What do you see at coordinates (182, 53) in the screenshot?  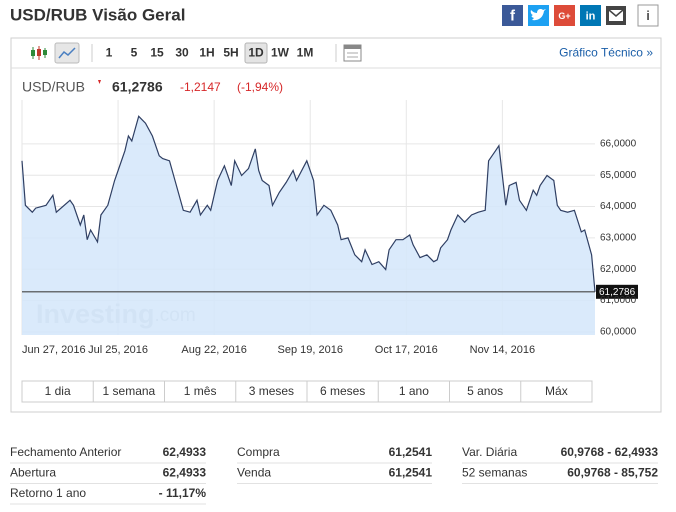 I see `interval-button: 30` at bounding box center [182, 53].